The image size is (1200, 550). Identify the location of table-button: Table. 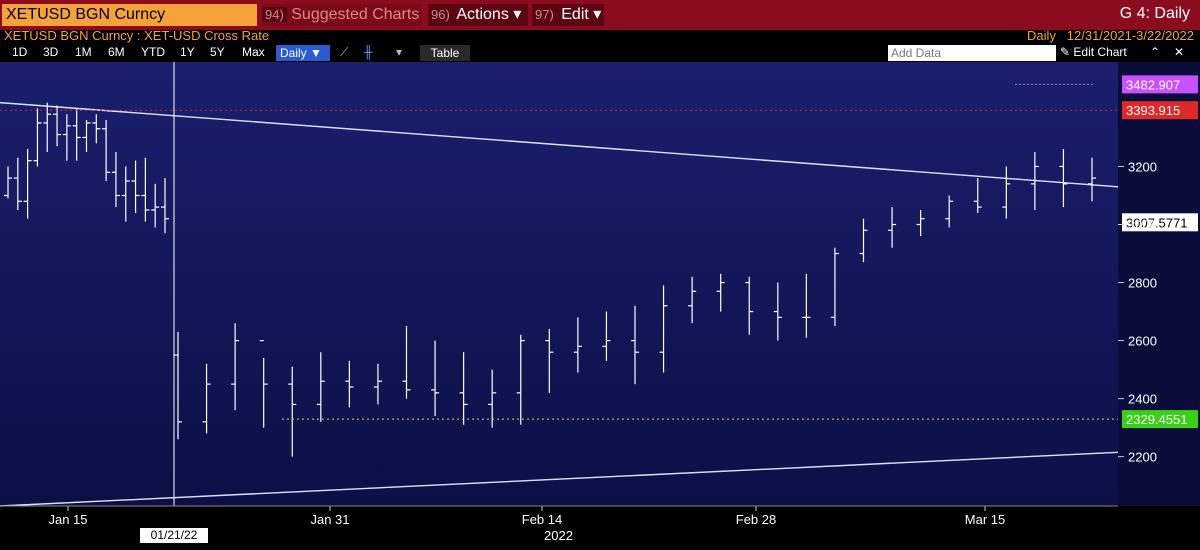
(445, 53).